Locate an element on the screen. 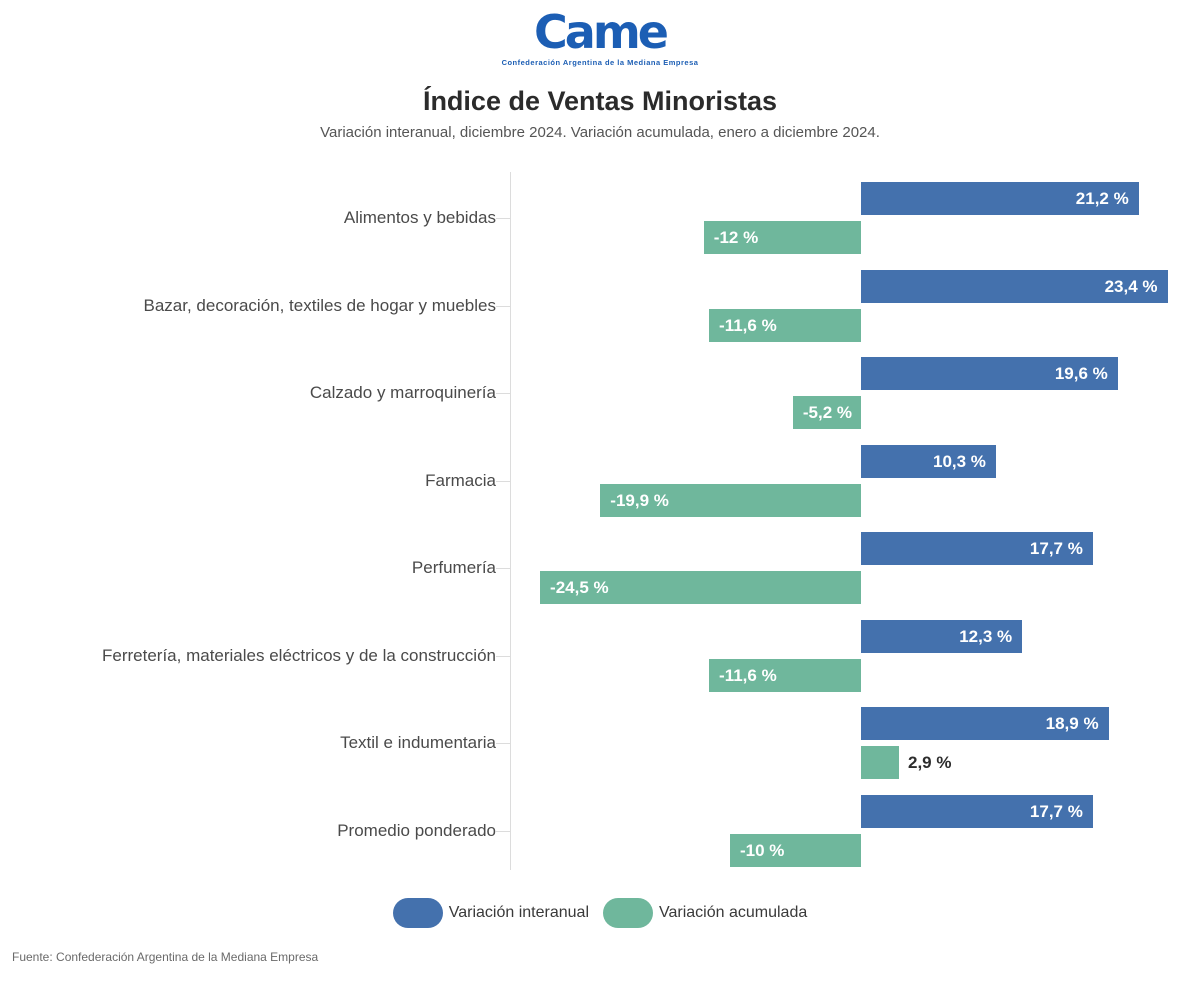  bar-acumulada is located at coordinates (880, 762).